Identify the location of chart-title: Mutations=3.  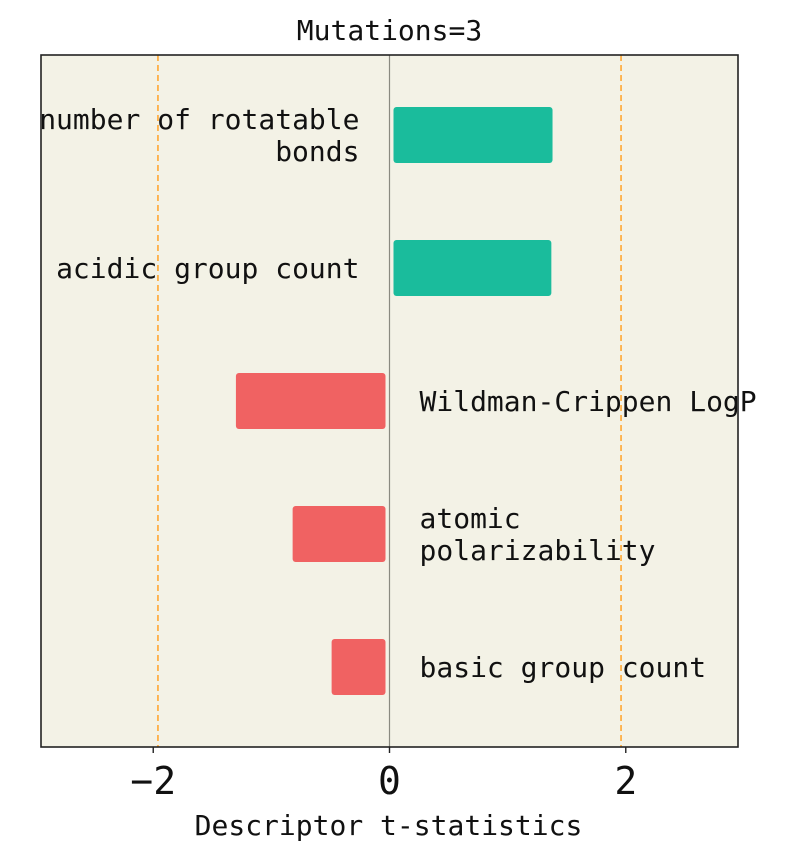
(389, 30).